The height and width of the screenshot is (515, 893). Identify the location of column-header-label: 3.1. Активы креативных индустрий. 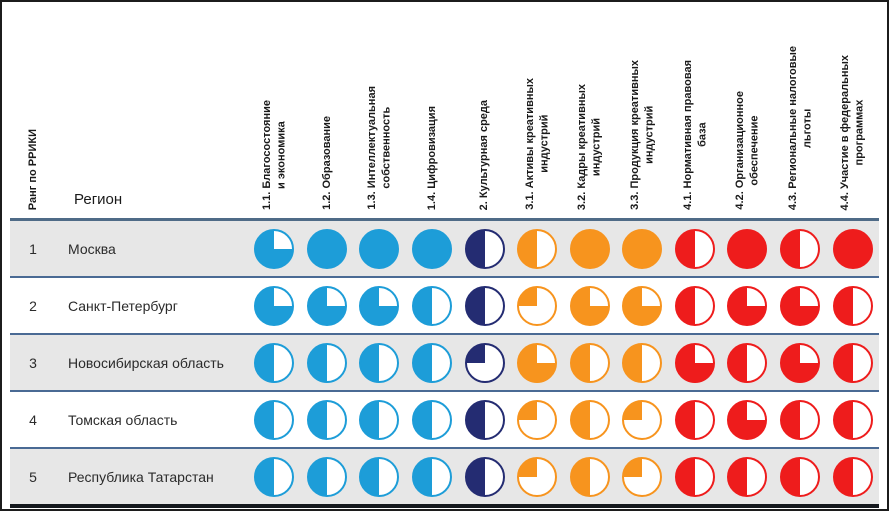
(537, 144).